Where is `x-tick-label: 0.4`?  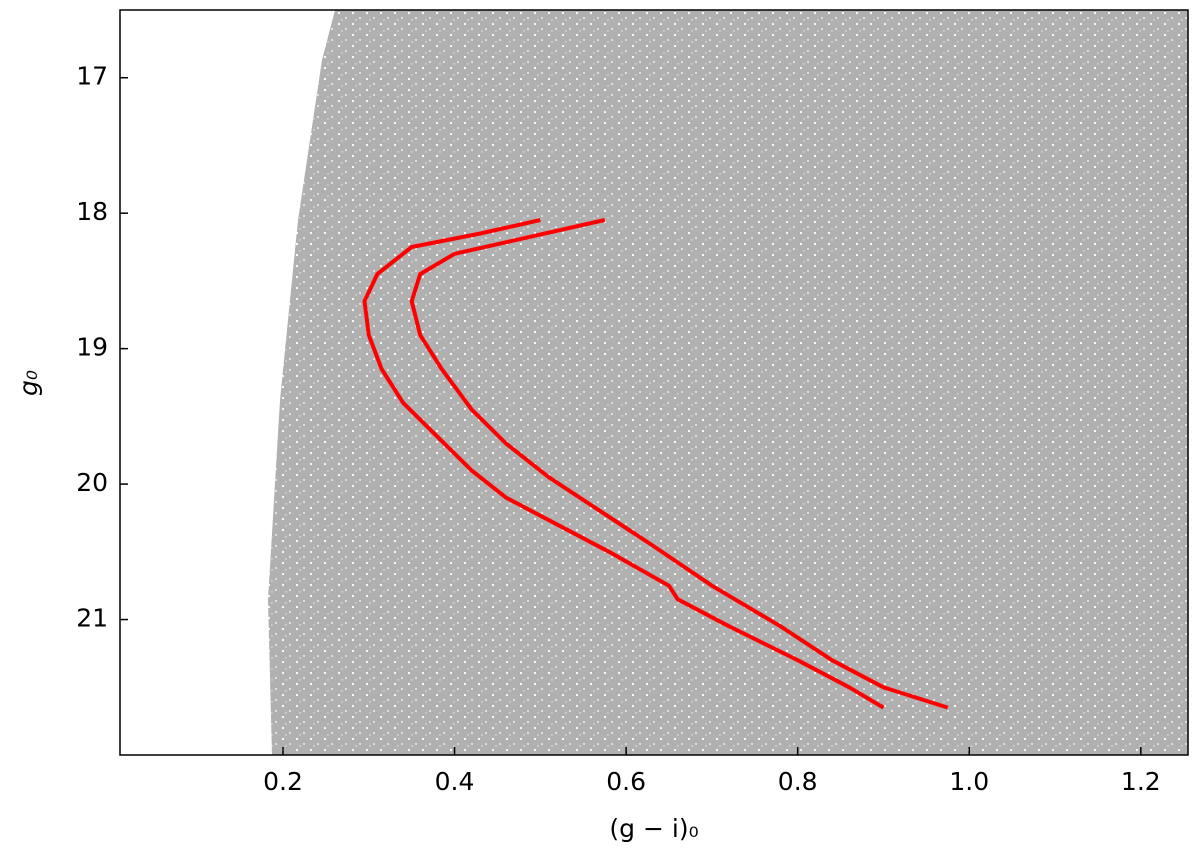
x-tick-label: 0.4 is located at coordinates (455, 781).